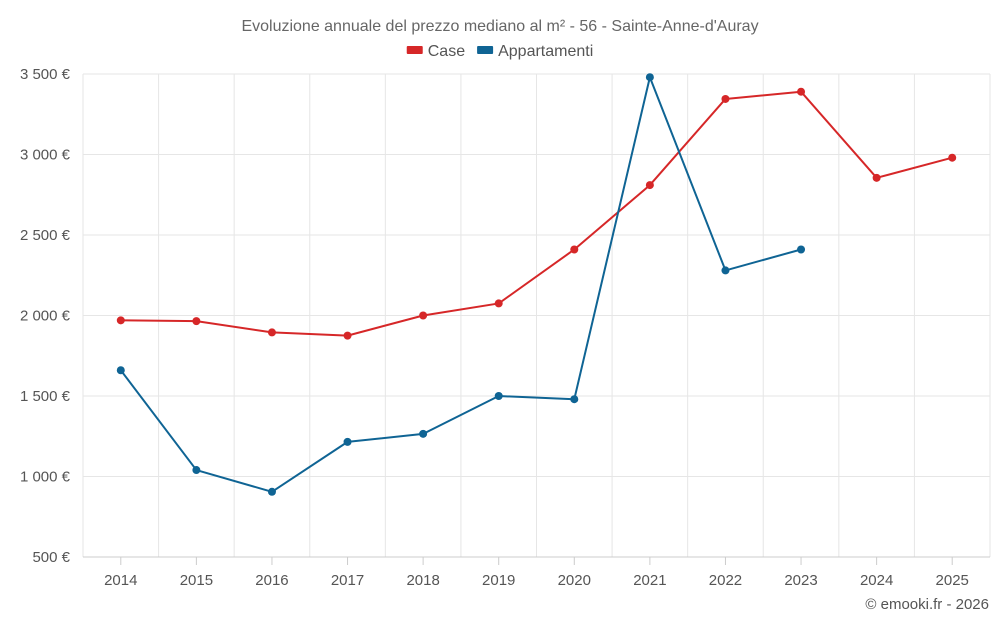 The height and width of the screenshot is (625, 1000). What do you see at coordinates (45, 396) in the screenshot?
I see `y-tick-label: 1 500 €` at bounding box center [45, 396].